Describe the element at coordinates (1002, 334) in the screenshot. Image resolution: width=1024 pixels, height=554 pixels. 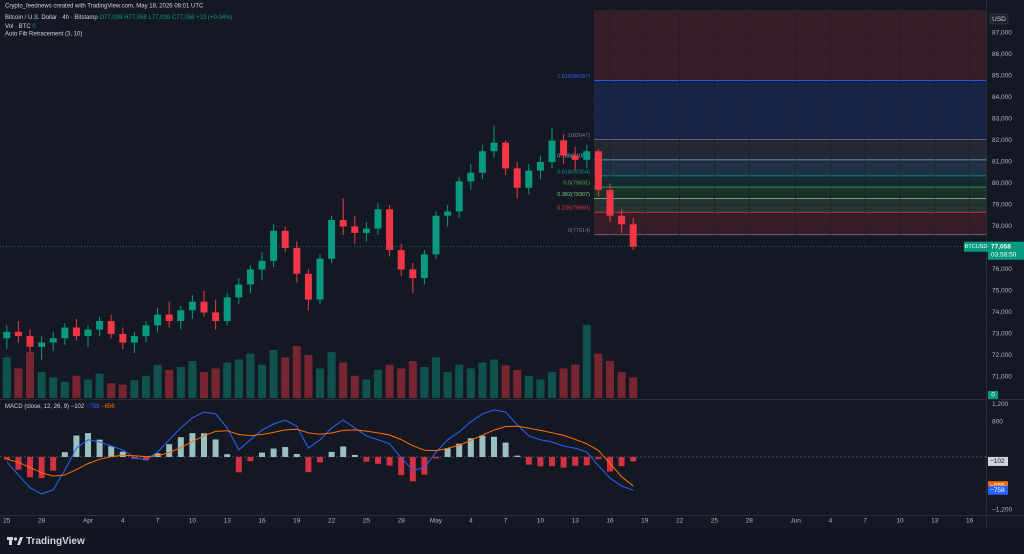
I see `y-tick-label: 73,000` at that location.